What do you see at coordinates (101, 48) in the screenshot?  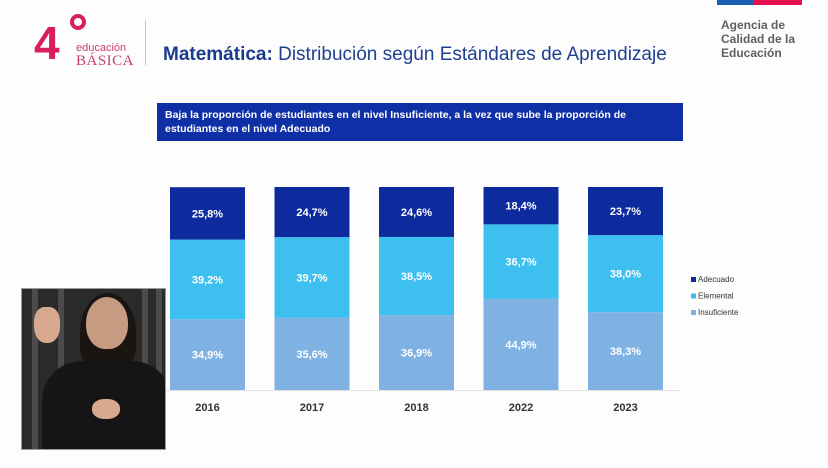 I see `logo-line1: educación` at bounding box center [101, 48].